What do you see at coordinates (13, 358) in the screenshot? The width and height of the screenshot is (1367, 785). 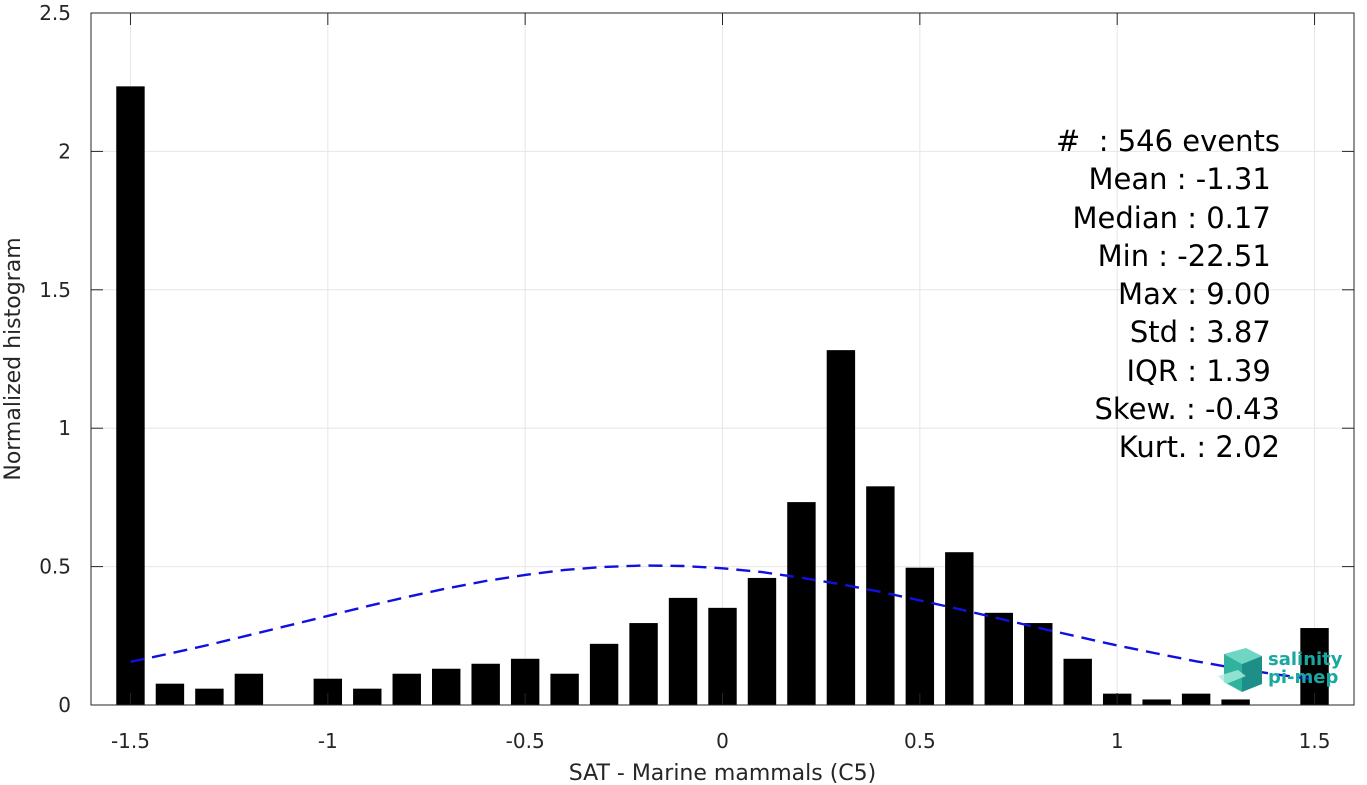 I see `y-axis-label: Normalized histogram` at bounding box center [13, 358].